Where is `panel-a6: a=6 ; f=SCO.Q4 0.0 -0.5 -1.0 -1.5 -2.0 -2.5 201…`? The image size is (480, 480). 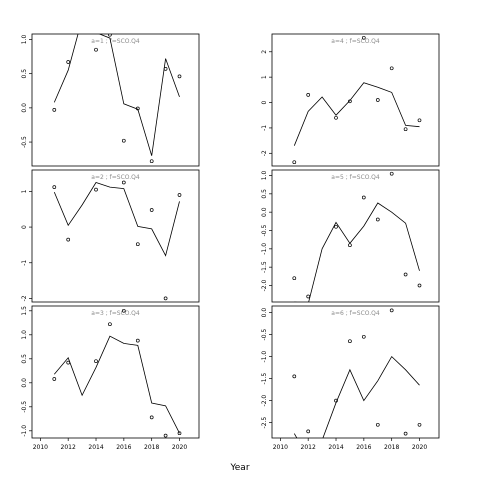
panel-a6: a=6 ; f=SCO.Q4 0.0 -0.5 -1.0 -1.5 -2.0 -2.5 201… is located at coordinates (350, 378).